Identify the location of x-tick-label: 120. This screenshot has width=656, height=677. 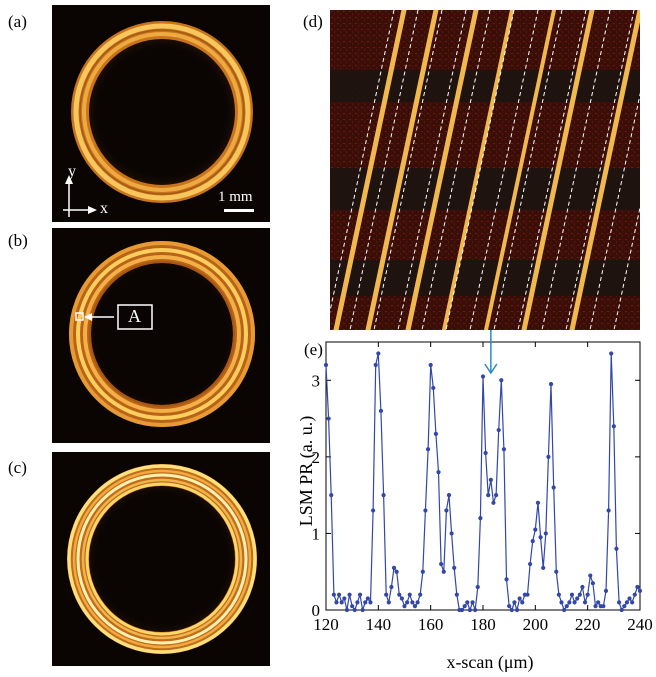
(326, 624).